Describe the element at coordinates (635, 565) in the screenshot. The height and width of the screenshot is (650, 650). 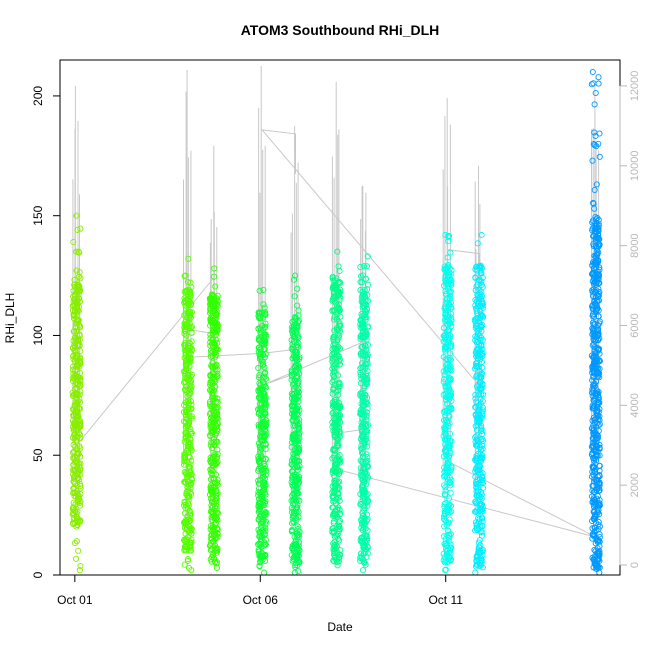
I see `y2-tick-label: 0` at that location.